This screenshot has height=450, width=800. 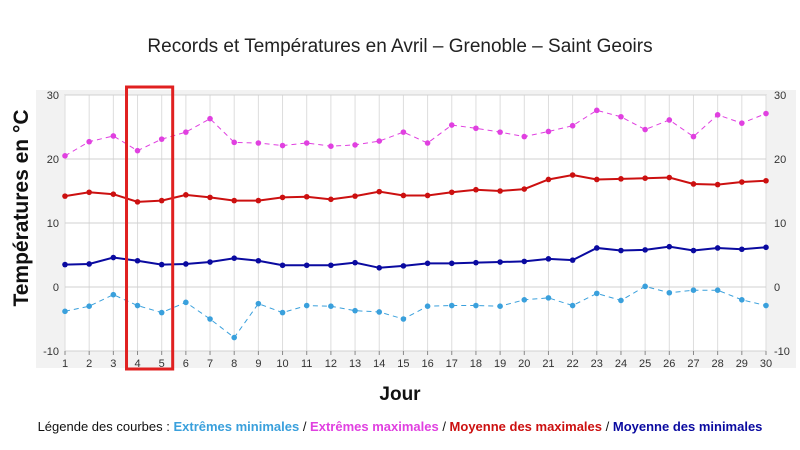 What do you see at coordinates (500, 364) in the screenshot?
I see `x-tick-label: 19` at bounding box center [500, 364].